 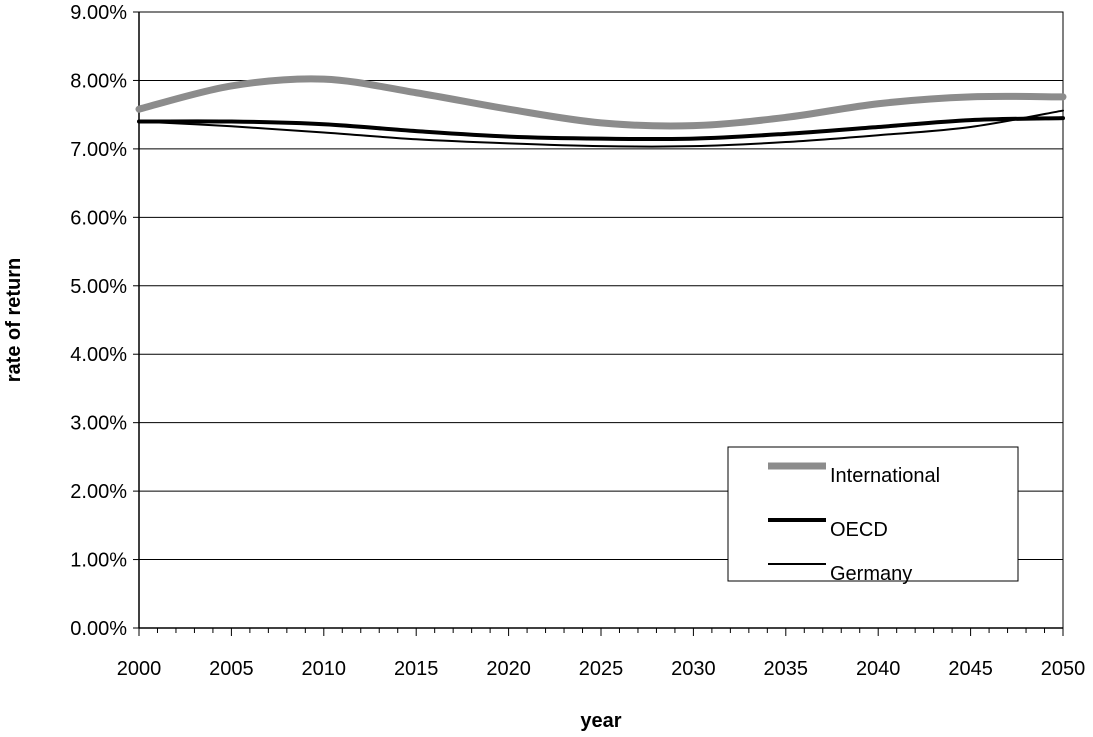 I want to click on x-tick-label-2035: 2035, so click(x=786, y=669).